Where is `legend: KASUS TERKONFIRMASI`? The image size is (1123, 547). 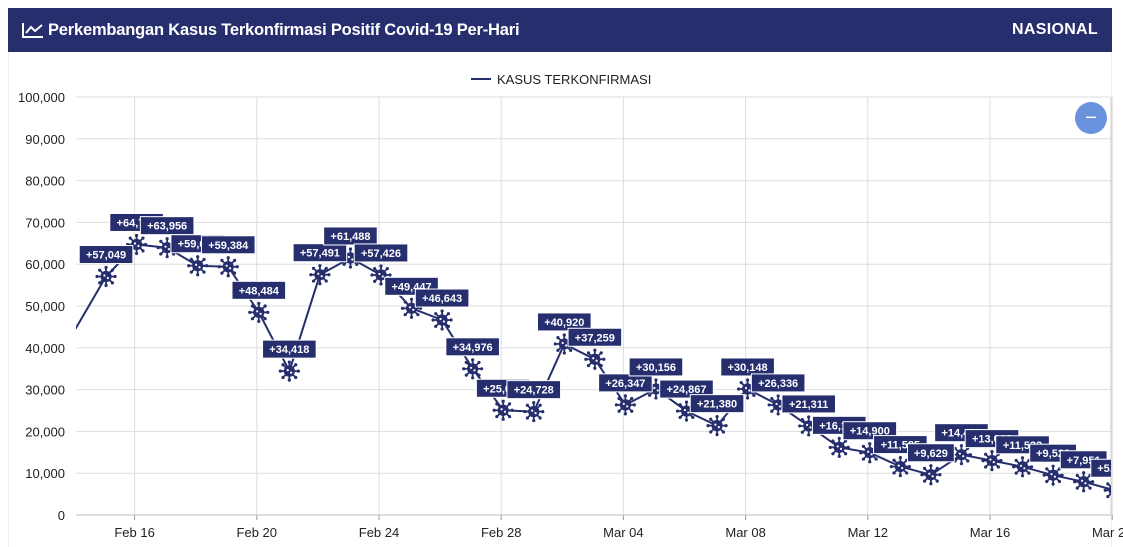
legend: KASUS TERKONFIRMASI is located at coordinates (561, 79).